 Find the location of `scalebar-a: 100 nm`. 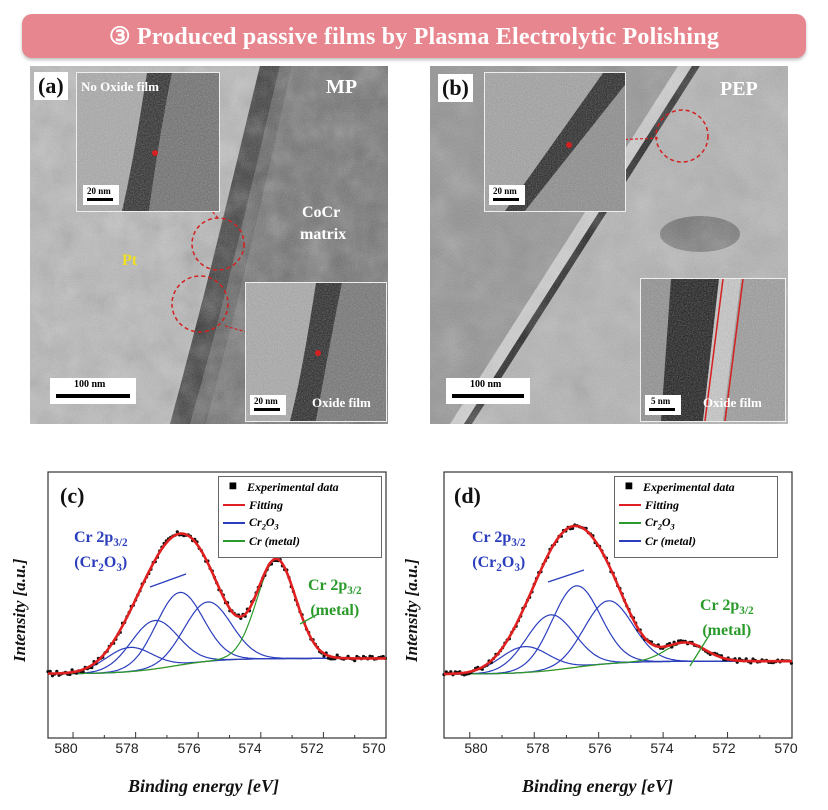

scalebar-a: 100 nm is located at coordinates (93, 391).